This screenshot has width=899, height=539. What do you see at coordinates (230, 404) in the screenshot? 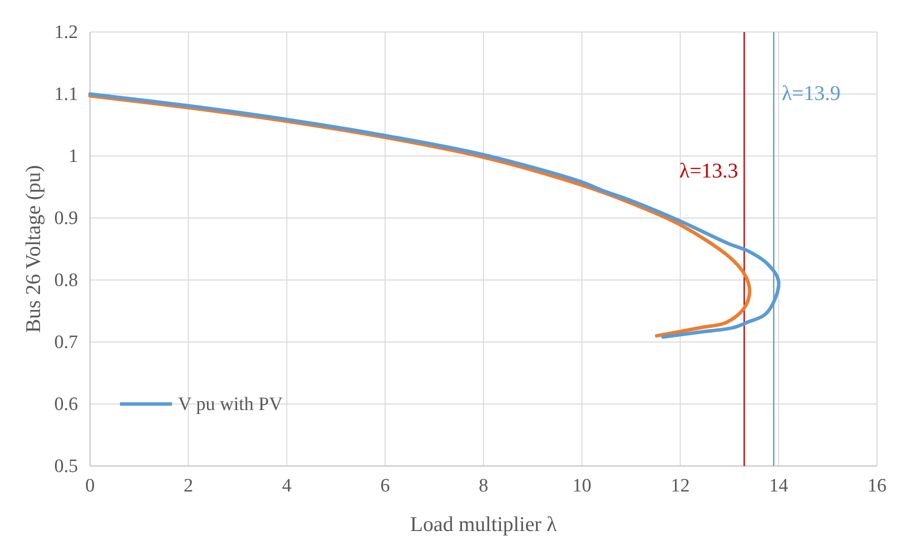
I see `legend-label: V pu with PV` at bounding box center [230, 404].